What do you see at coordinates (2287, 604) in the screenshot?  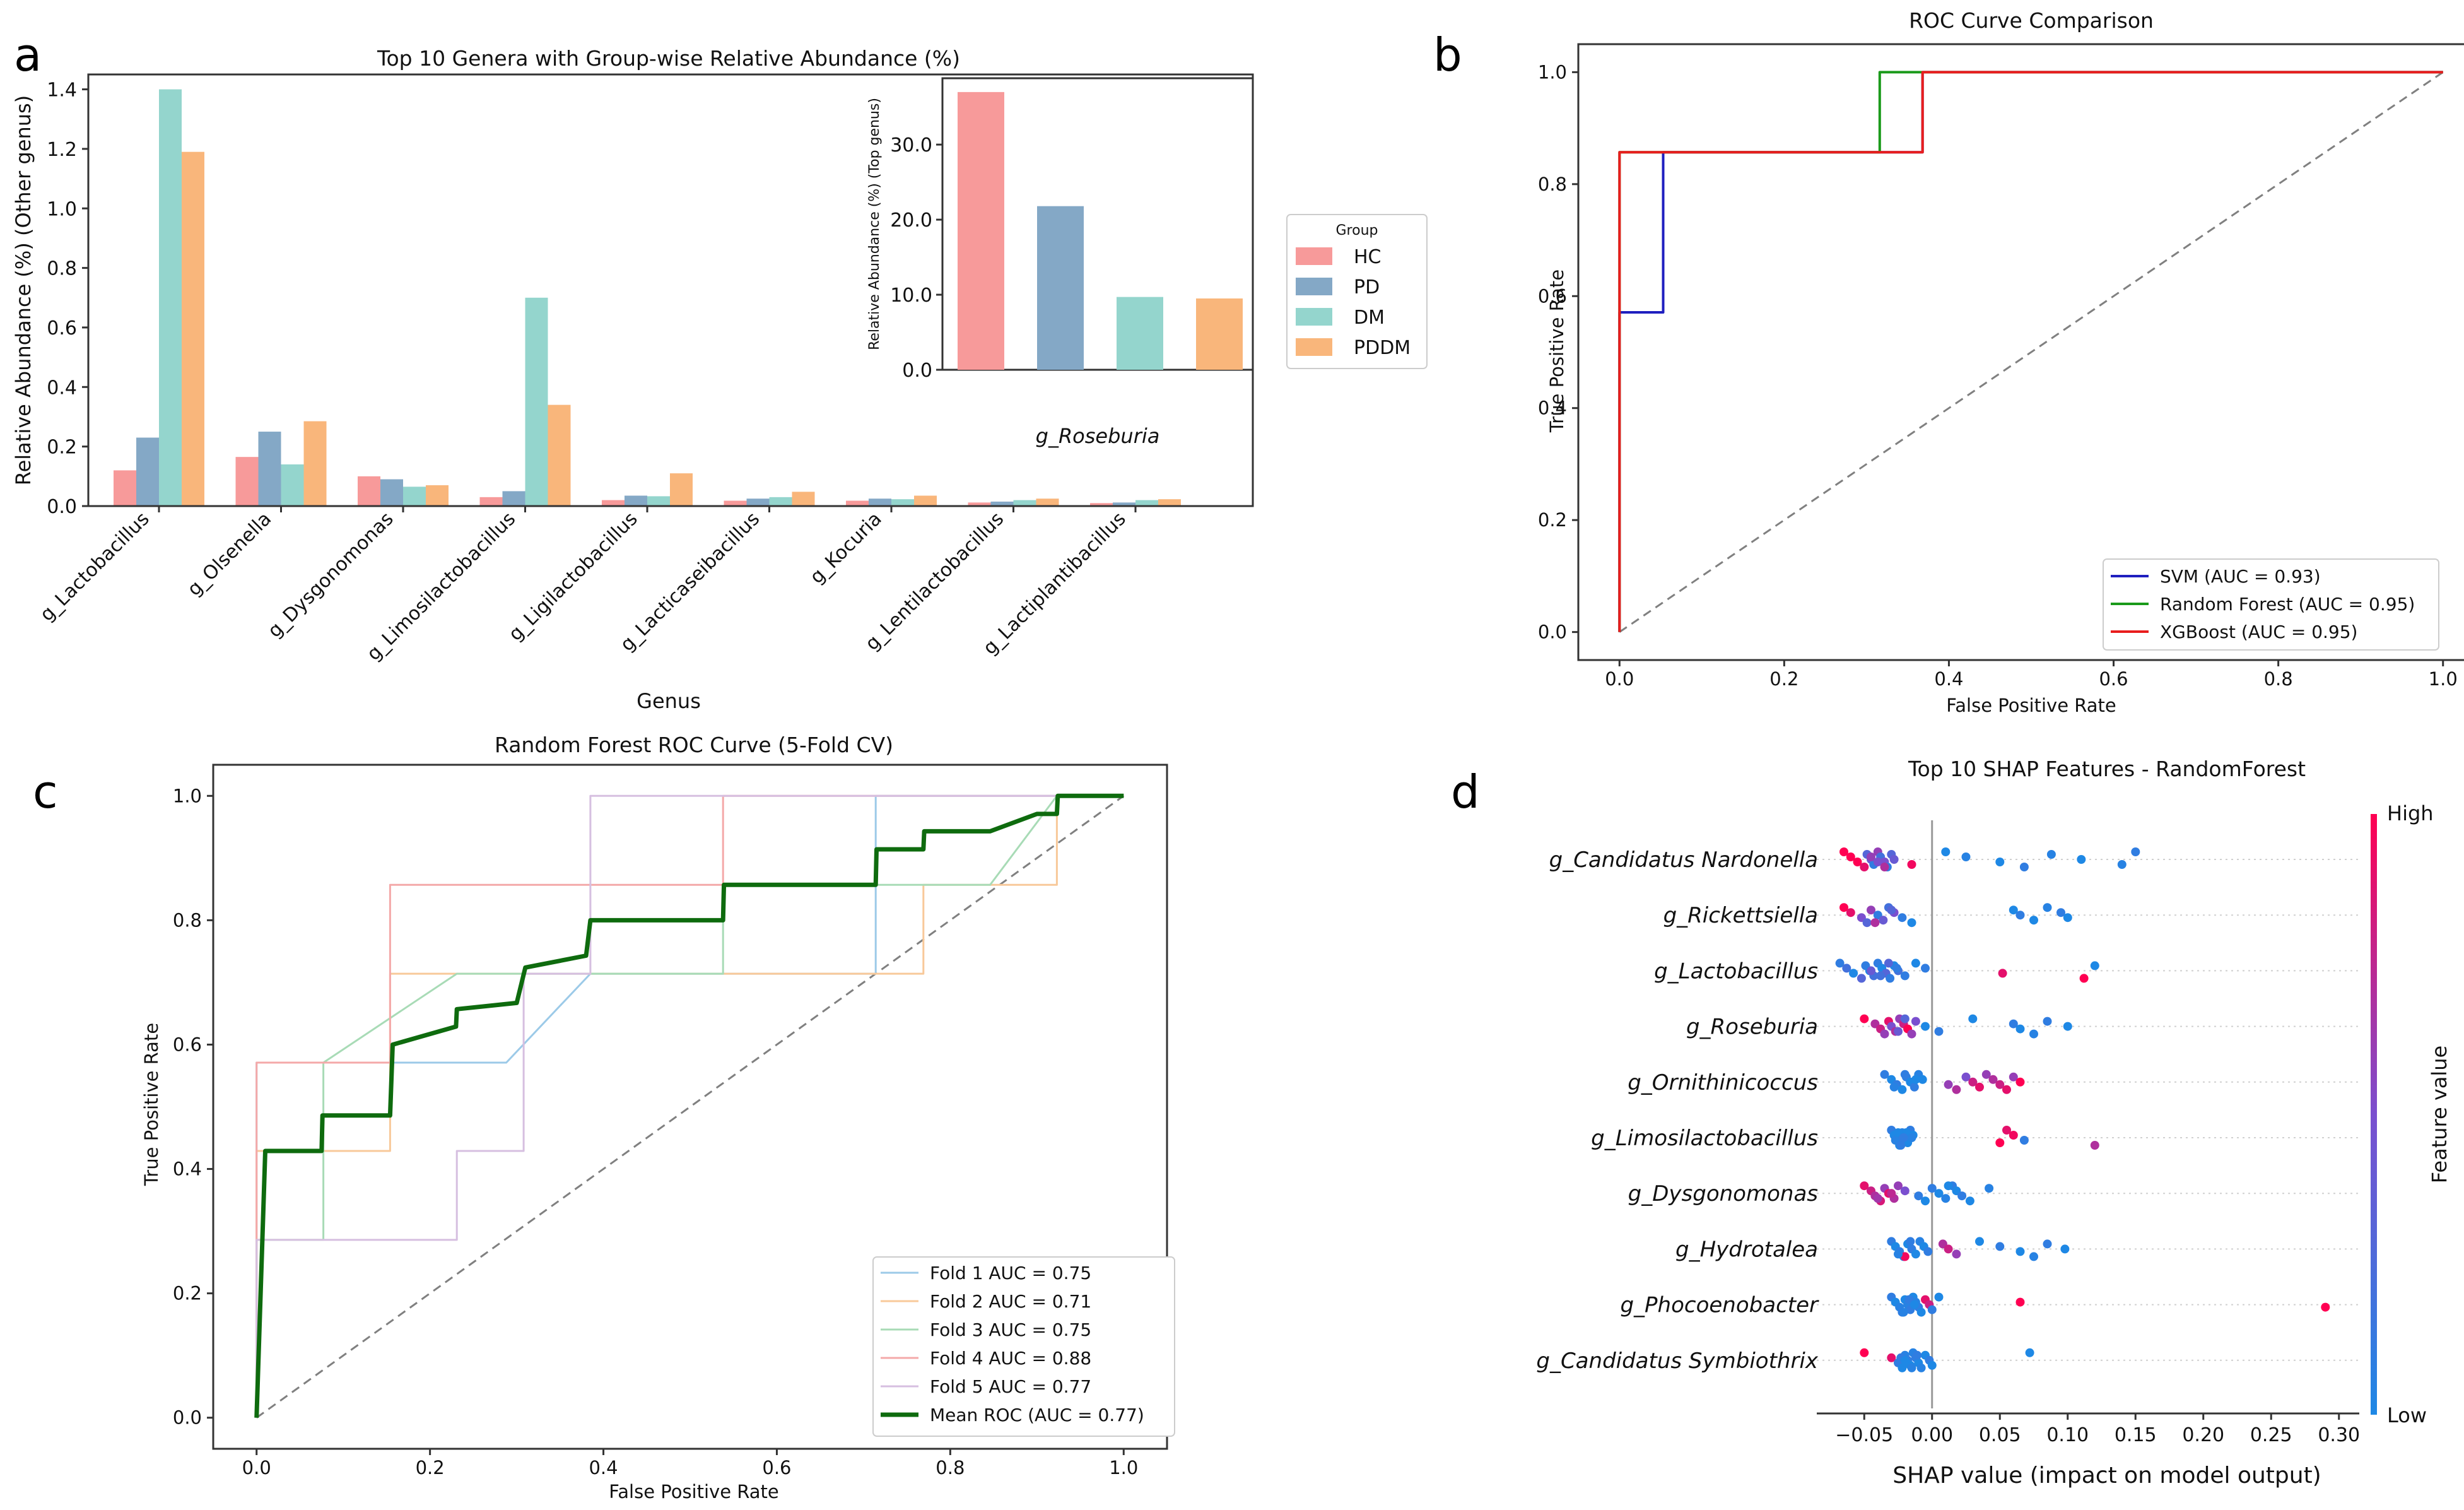 I see `legend-label-2: Random Forest (AUC = 0.95)` at bounding box center [2287, 604].